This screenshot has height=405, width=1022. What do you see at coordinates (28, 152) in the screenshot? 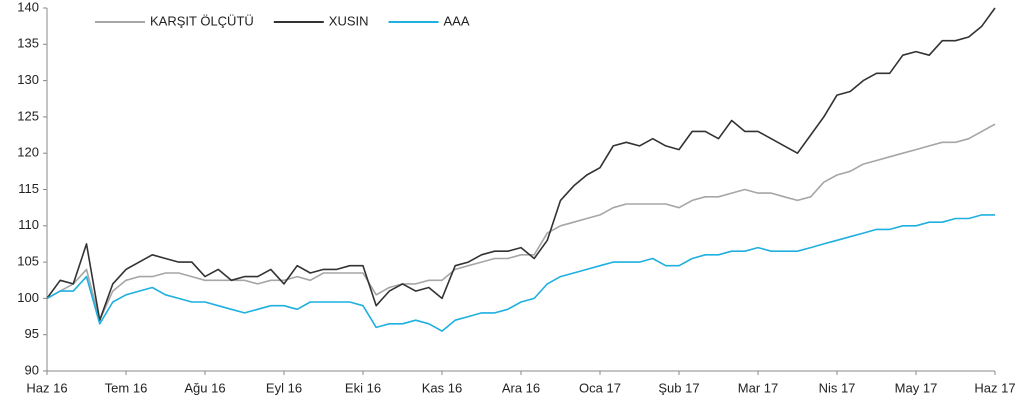
I see `y-tick-label: 120` at bounding box center [28, 152].